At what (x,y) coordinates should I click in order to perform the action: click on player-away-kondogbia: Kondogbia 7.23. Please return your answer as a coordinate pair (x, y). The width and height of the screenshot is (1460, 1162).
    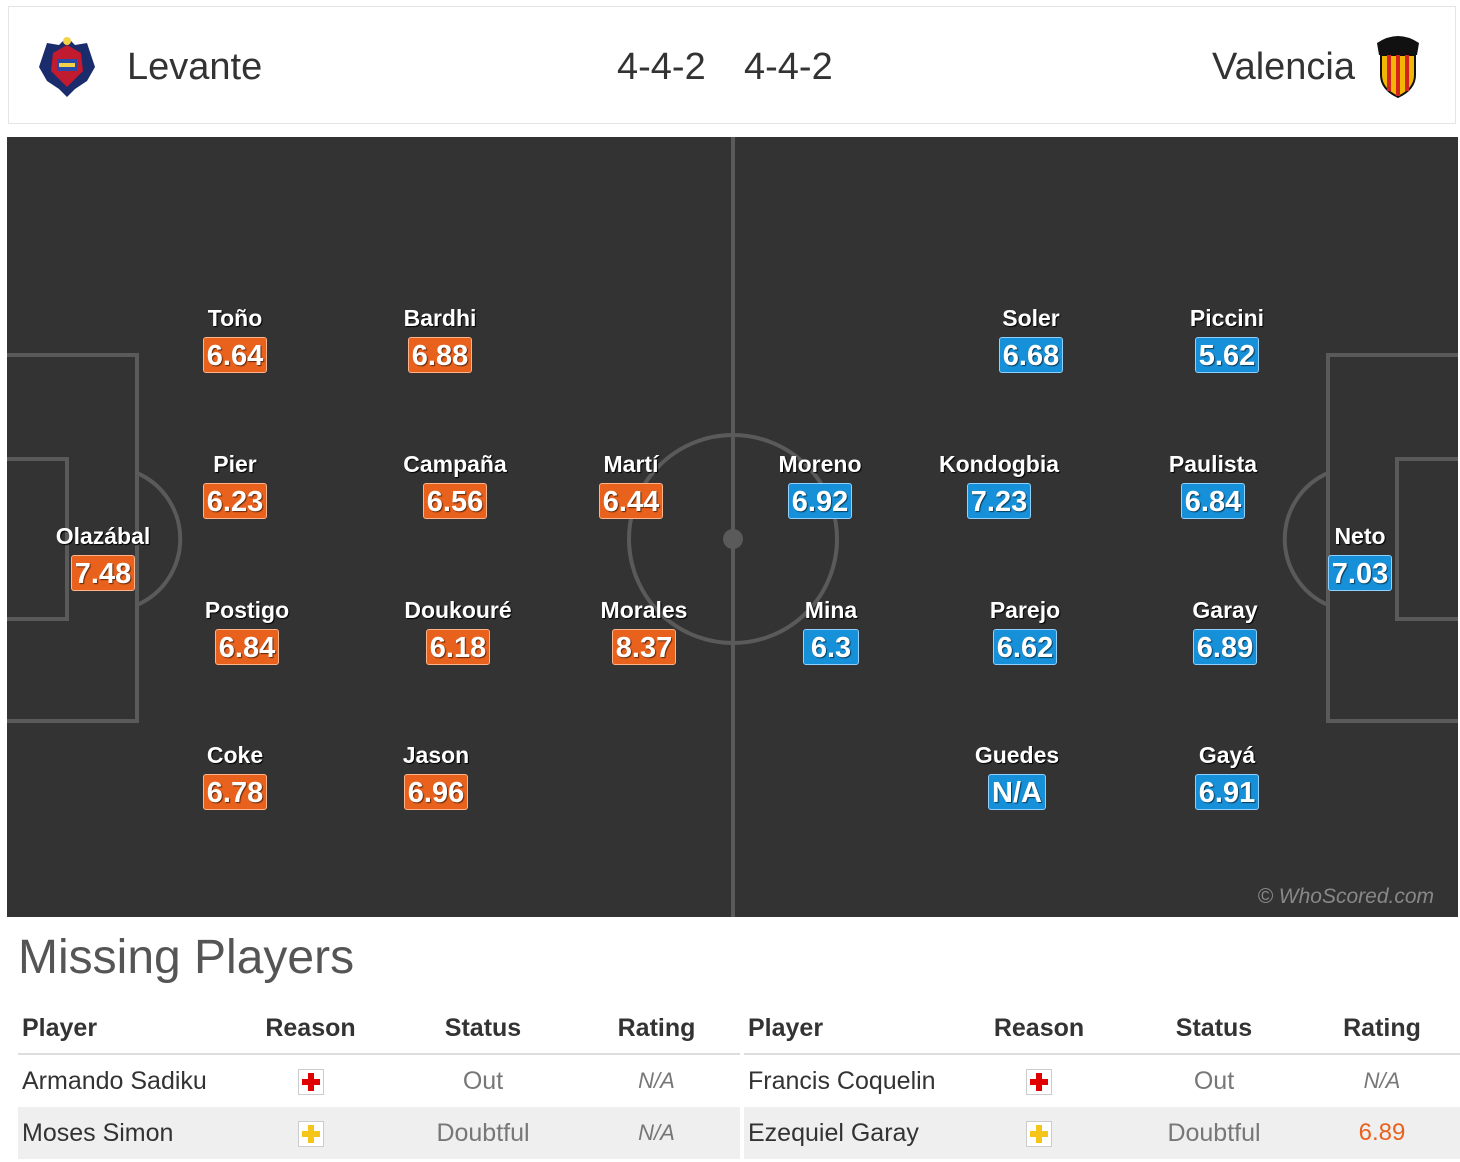
    Looking at the image, I should click on (999, 485).